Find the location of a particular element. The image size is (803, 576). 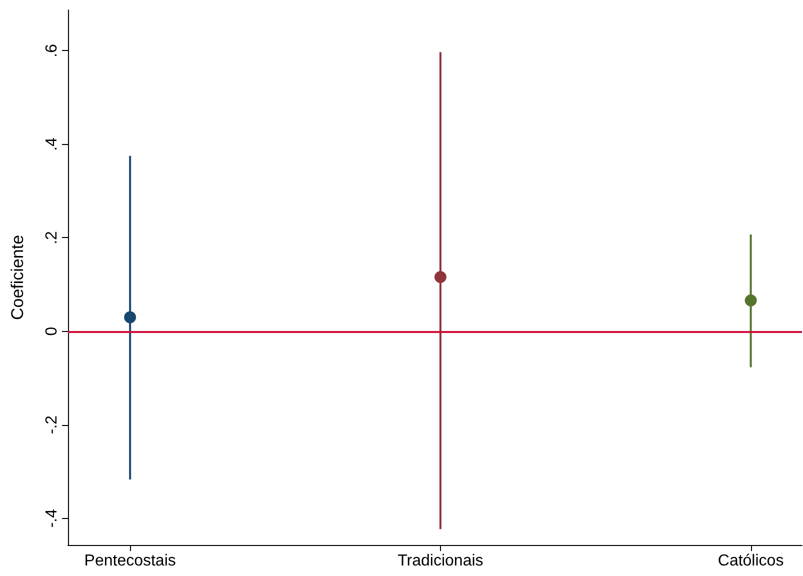

y-tick-label: .6 is located at coordinates (52, 51).